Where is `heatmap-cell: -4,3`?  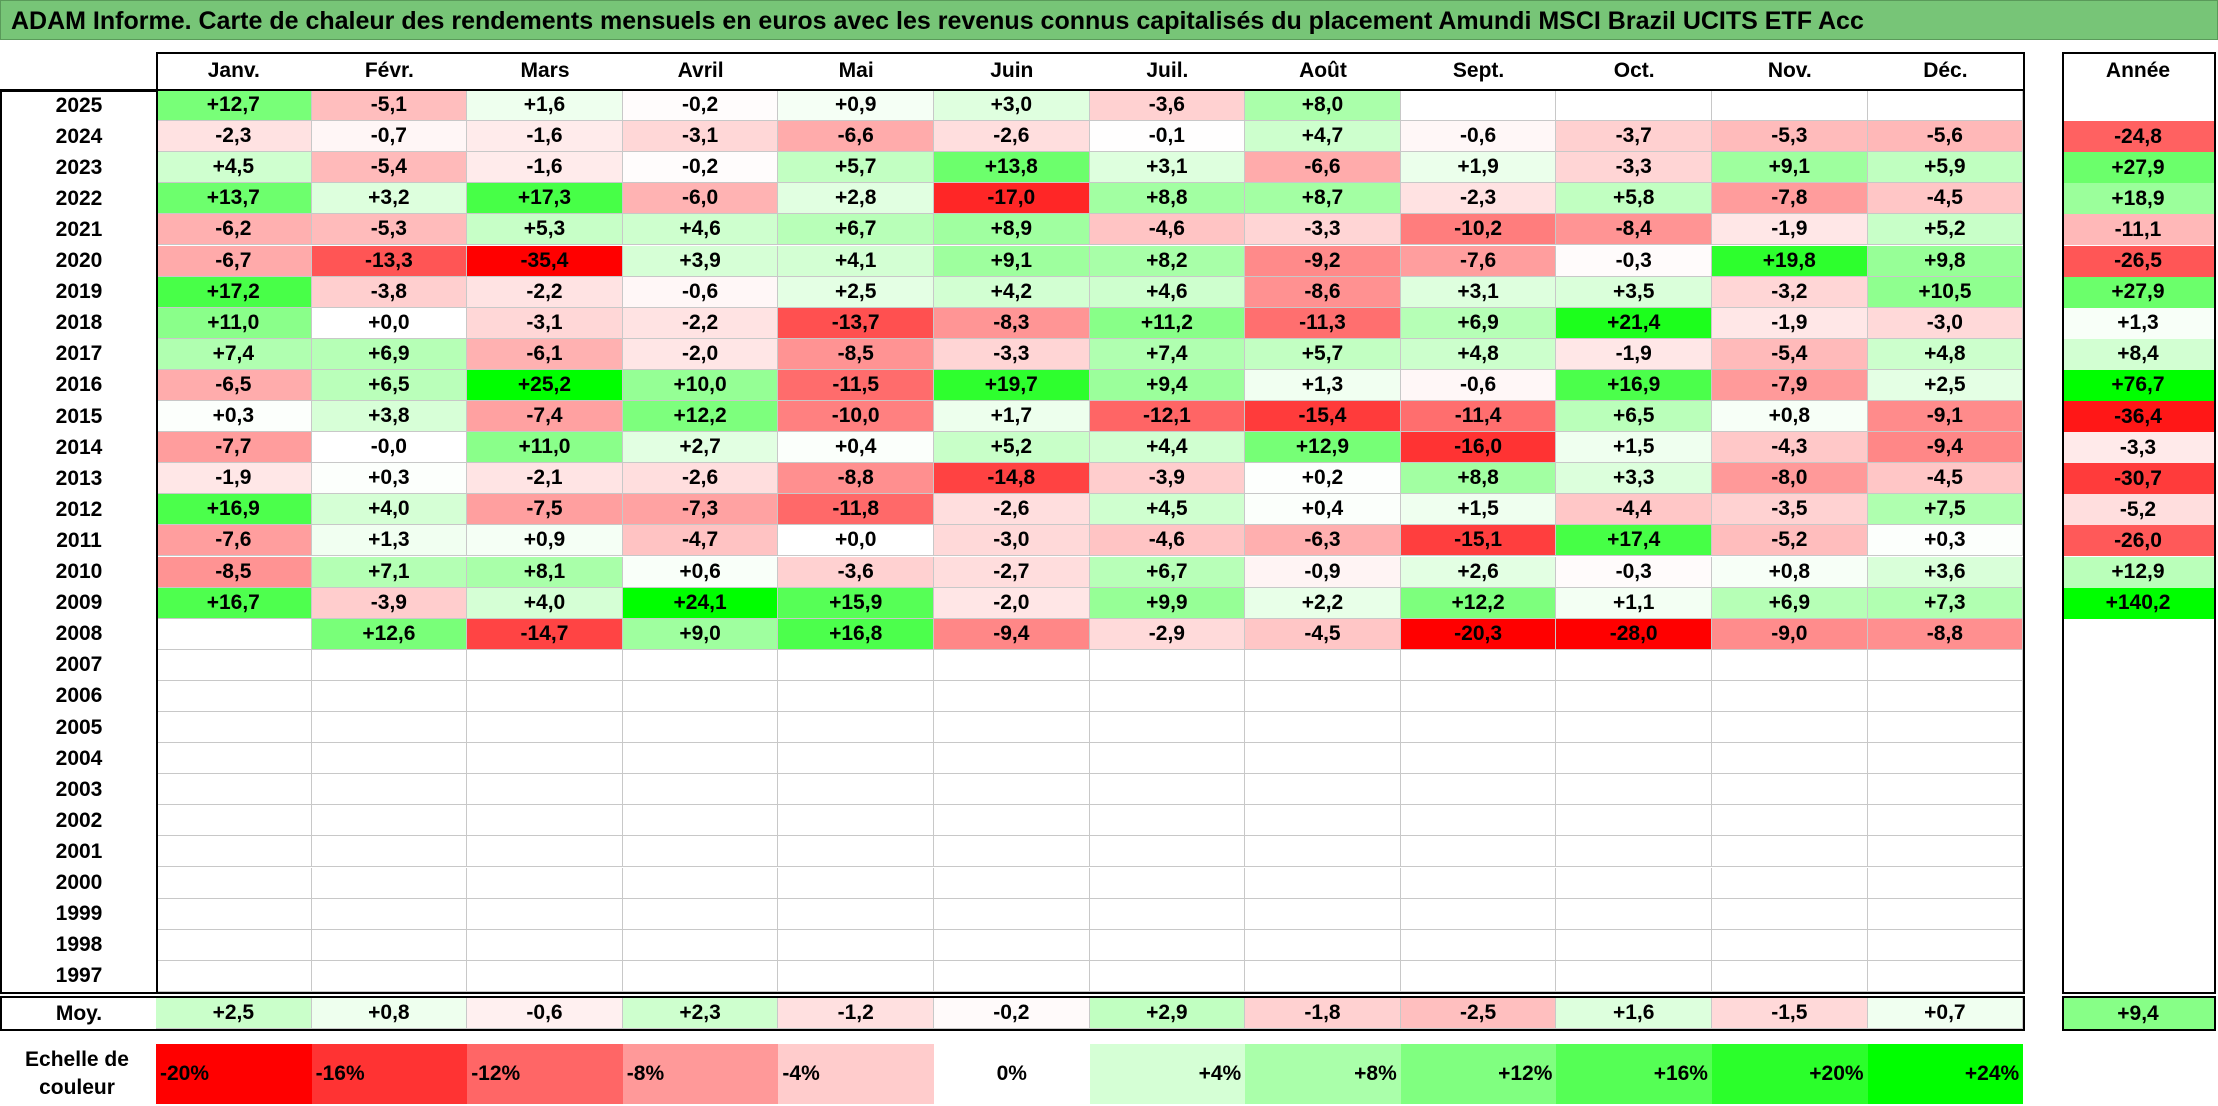
heatmap-cell: -4,3 is located at coordinates (1790, 448).